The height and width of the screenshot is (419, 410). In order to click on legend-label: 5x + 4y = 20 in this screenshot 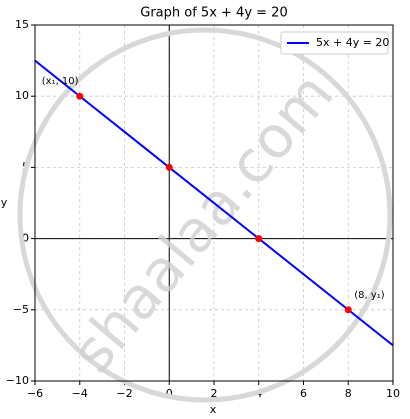, I will do `click(352, 42)`.